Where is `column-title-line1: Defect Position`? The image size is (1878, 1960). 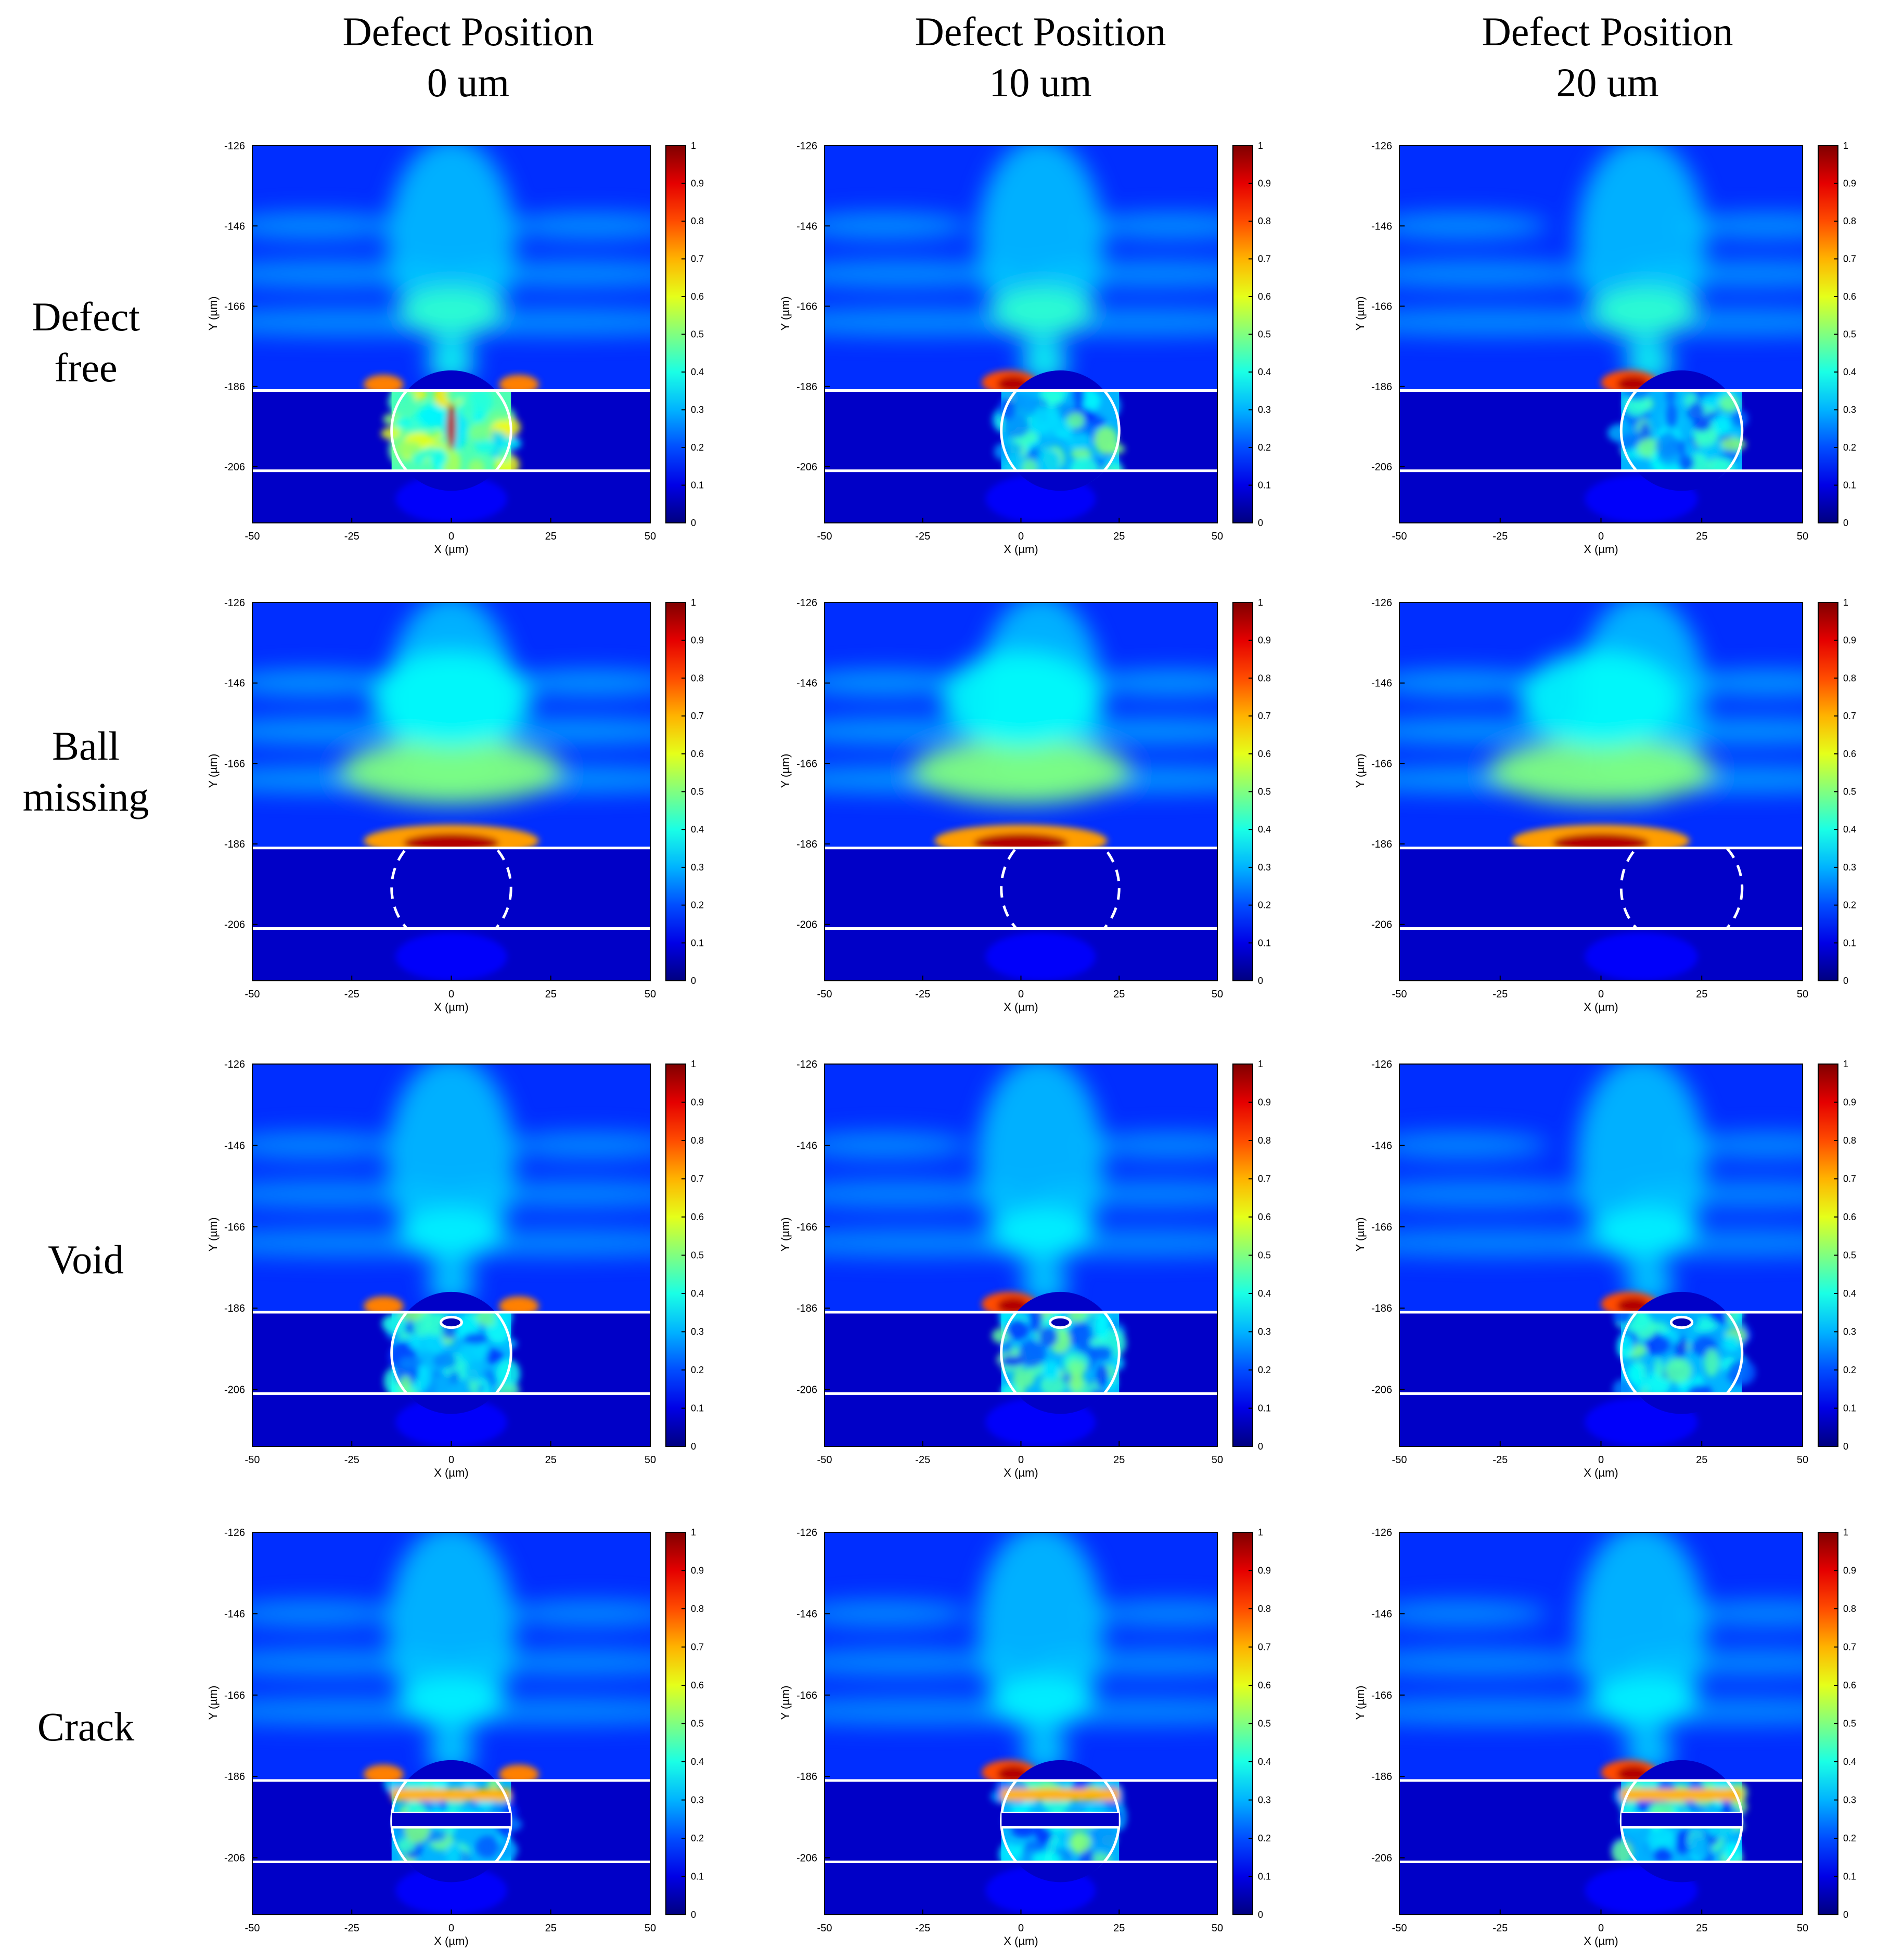
column-title-line1: Defect Position is located at coordinates (468, 31).